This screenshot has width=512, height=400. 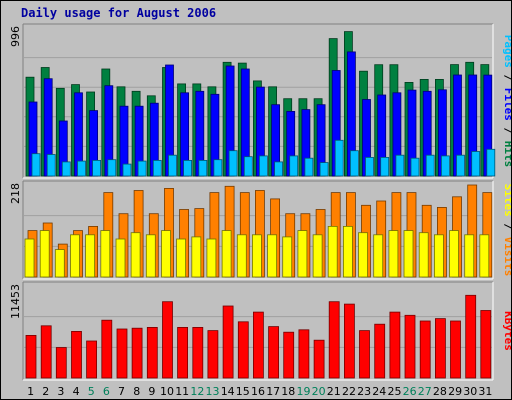 What do you see at coordinates (470, 391) in the screenshot?
I see `day-label-30: 30` at bounding box center [470, 391].